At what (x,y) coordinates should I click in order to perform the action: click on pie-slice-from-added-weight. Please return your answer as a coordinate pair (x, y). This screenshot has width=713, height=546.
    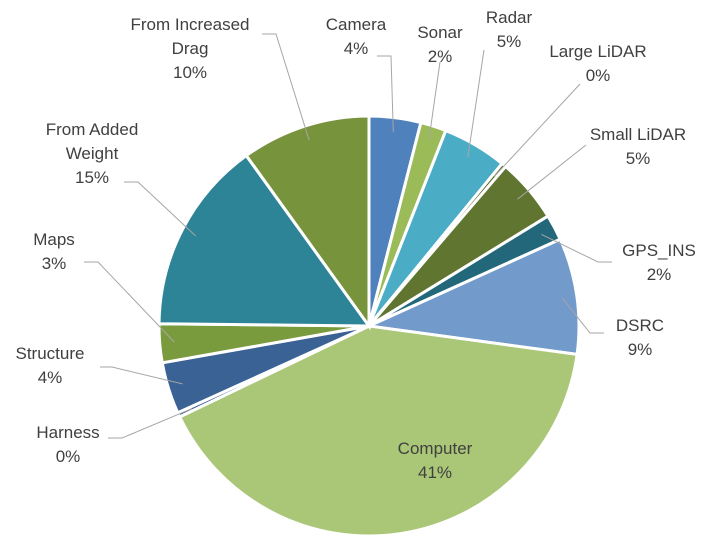
    Looking at the image, I should click on (264, 240).